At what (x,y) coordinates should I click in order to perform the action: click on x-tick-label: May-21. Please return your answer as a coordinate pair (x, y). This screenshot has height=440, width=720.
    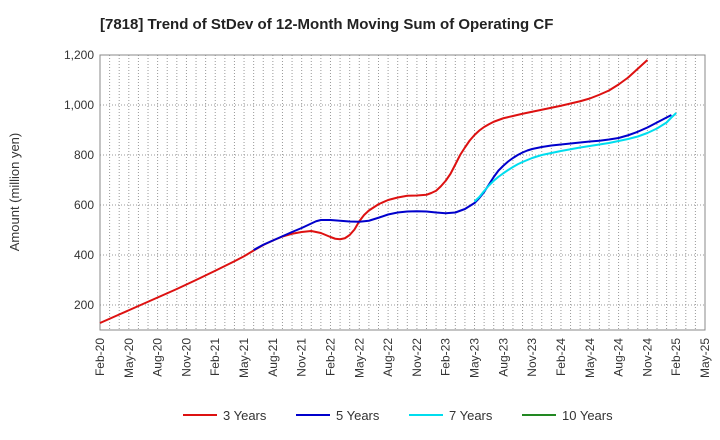
    Looking at the image, I should click on (244, 358).